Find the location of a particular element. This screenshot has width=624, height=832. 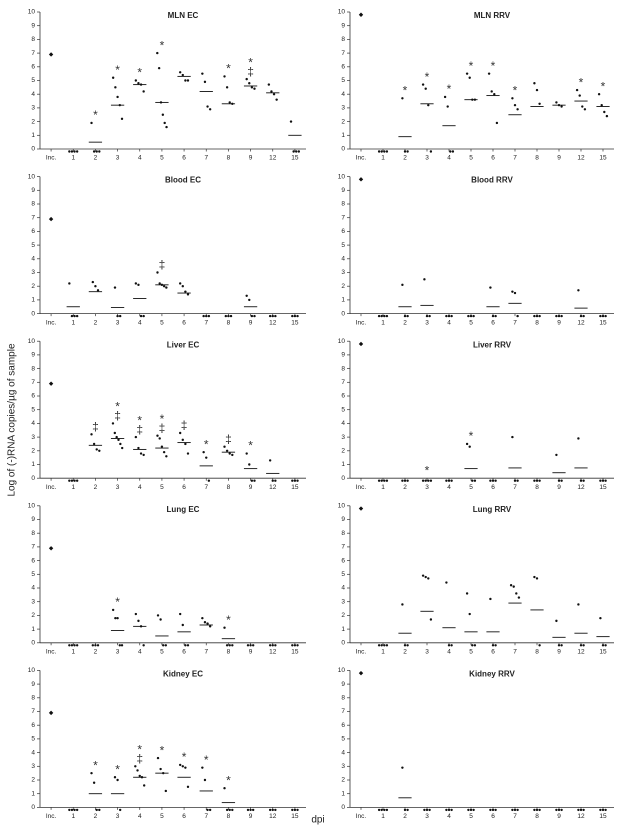

x-tick-label: 6 is located at coordinates (493, 487).